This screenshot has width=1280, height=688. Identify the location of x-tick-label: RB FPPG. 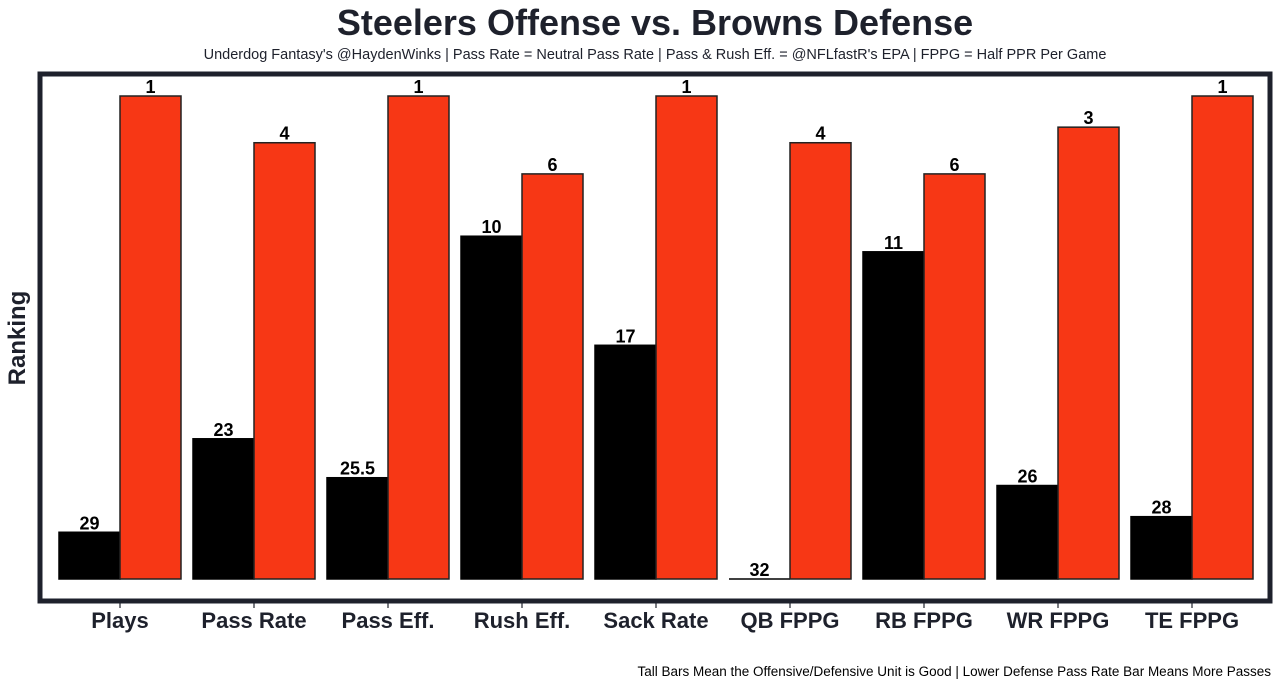
(924, 620).